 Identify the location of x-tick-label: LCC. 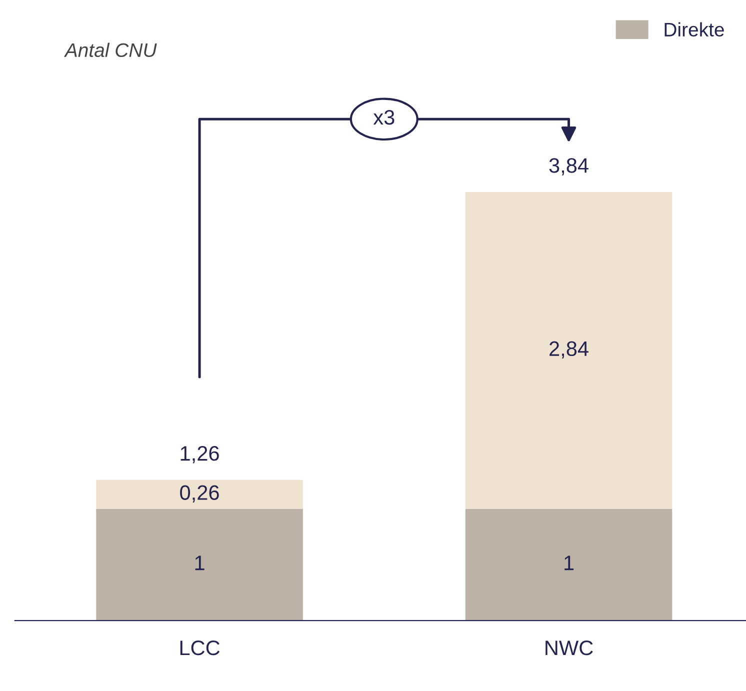
(200, 648).